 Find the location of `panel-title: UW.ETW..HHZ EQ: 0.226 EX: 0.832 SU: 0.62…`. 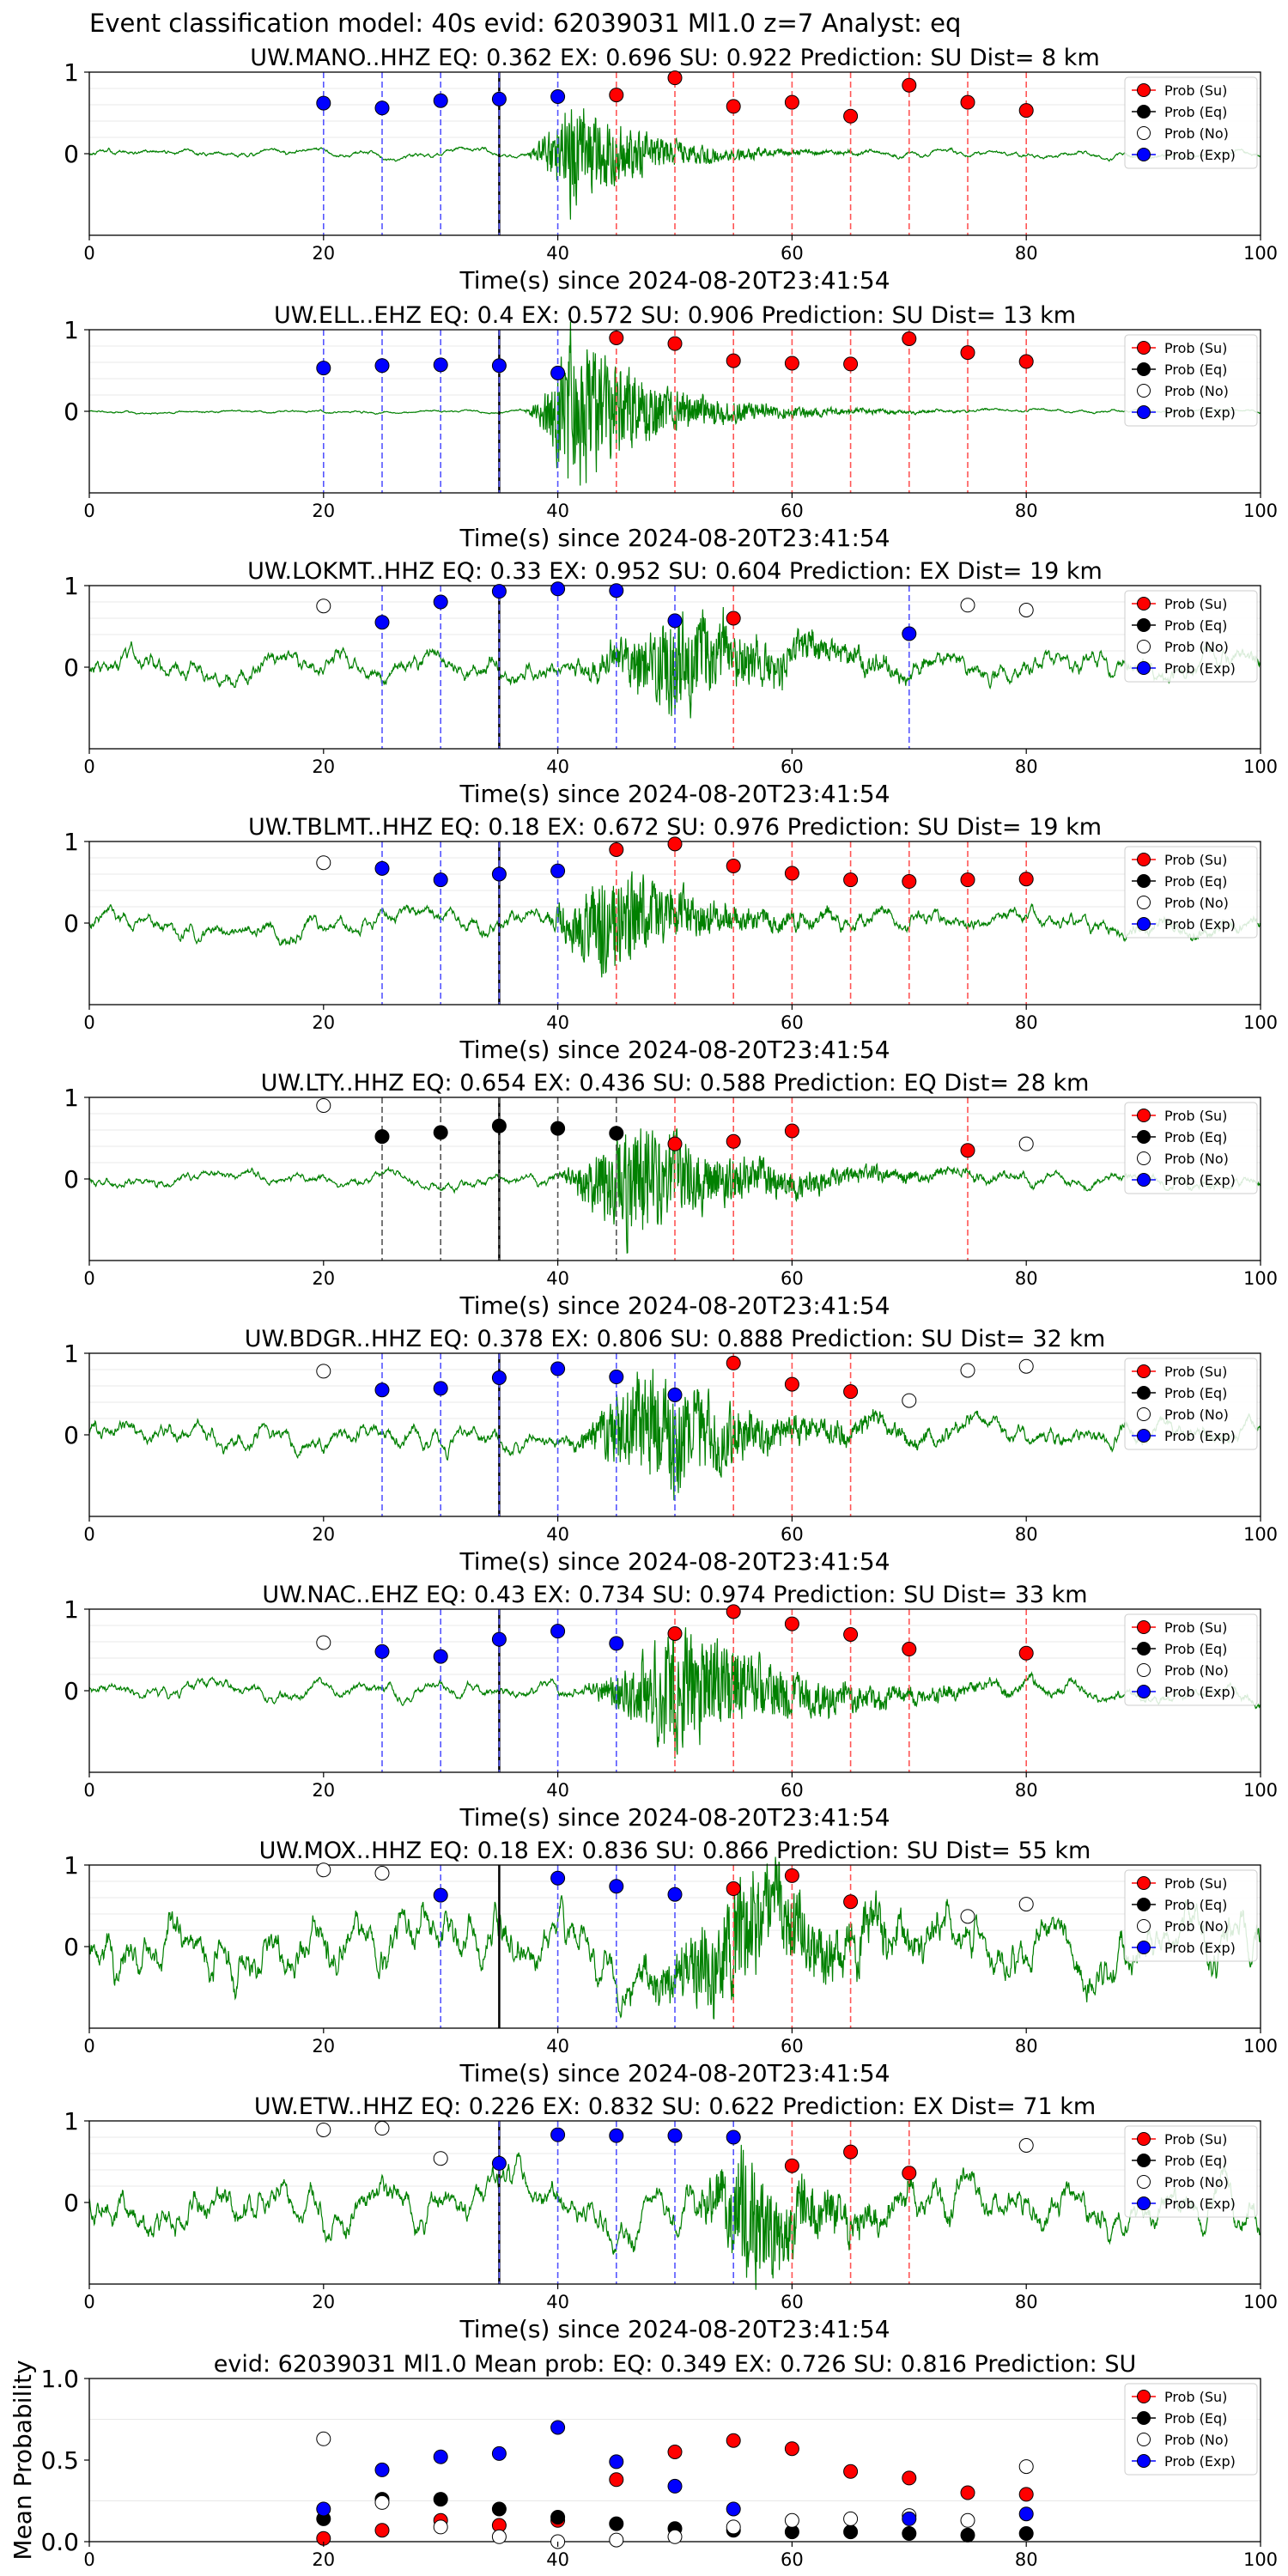

panel-title: UW.ETW..HHZ EQ: 0.226 EX: 0.832 SU: 0.62… is located at coordinates (675, 2106).